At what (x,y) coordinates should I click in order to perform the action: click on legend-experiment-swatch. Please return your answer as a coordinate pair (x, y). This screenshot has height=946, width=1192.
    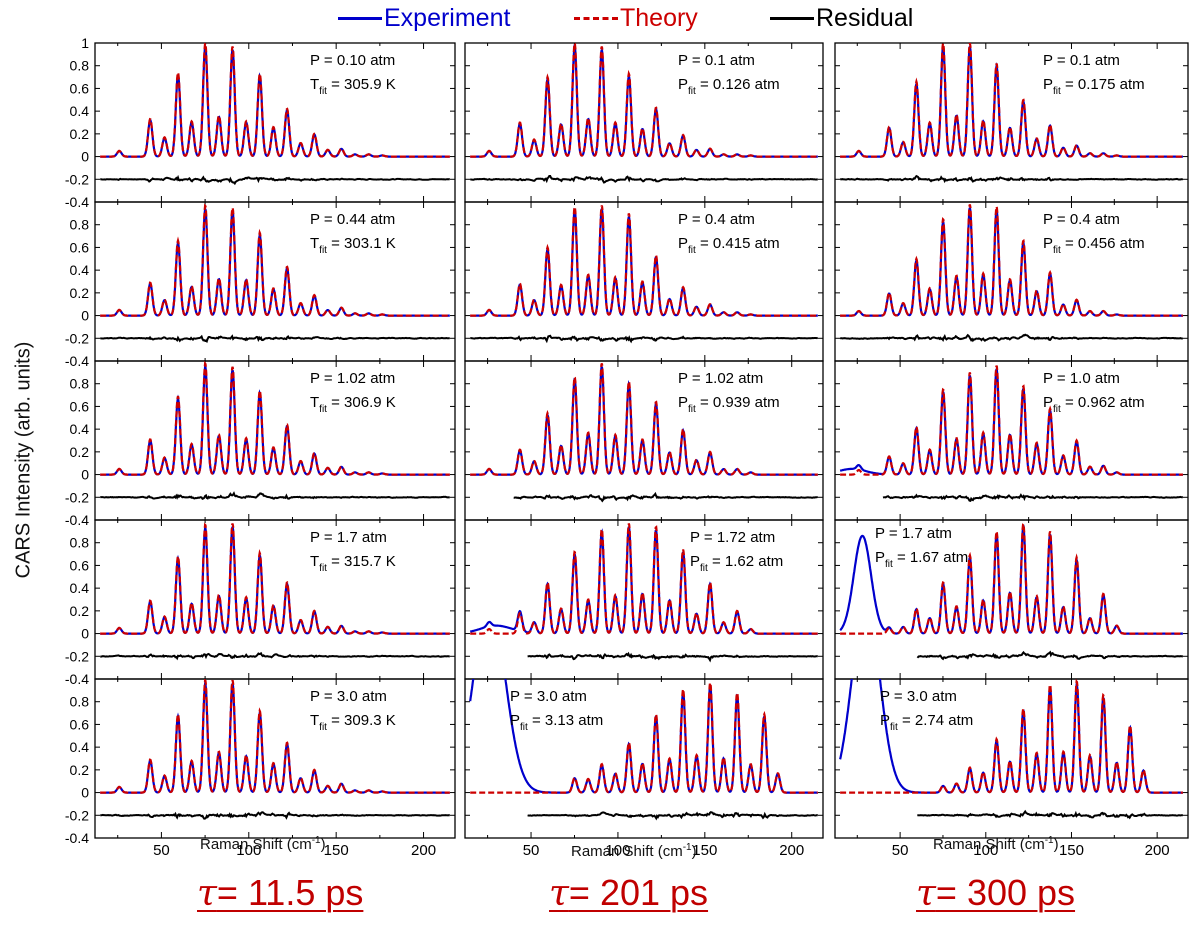
    Looking at the image, I should click on (360, 18).